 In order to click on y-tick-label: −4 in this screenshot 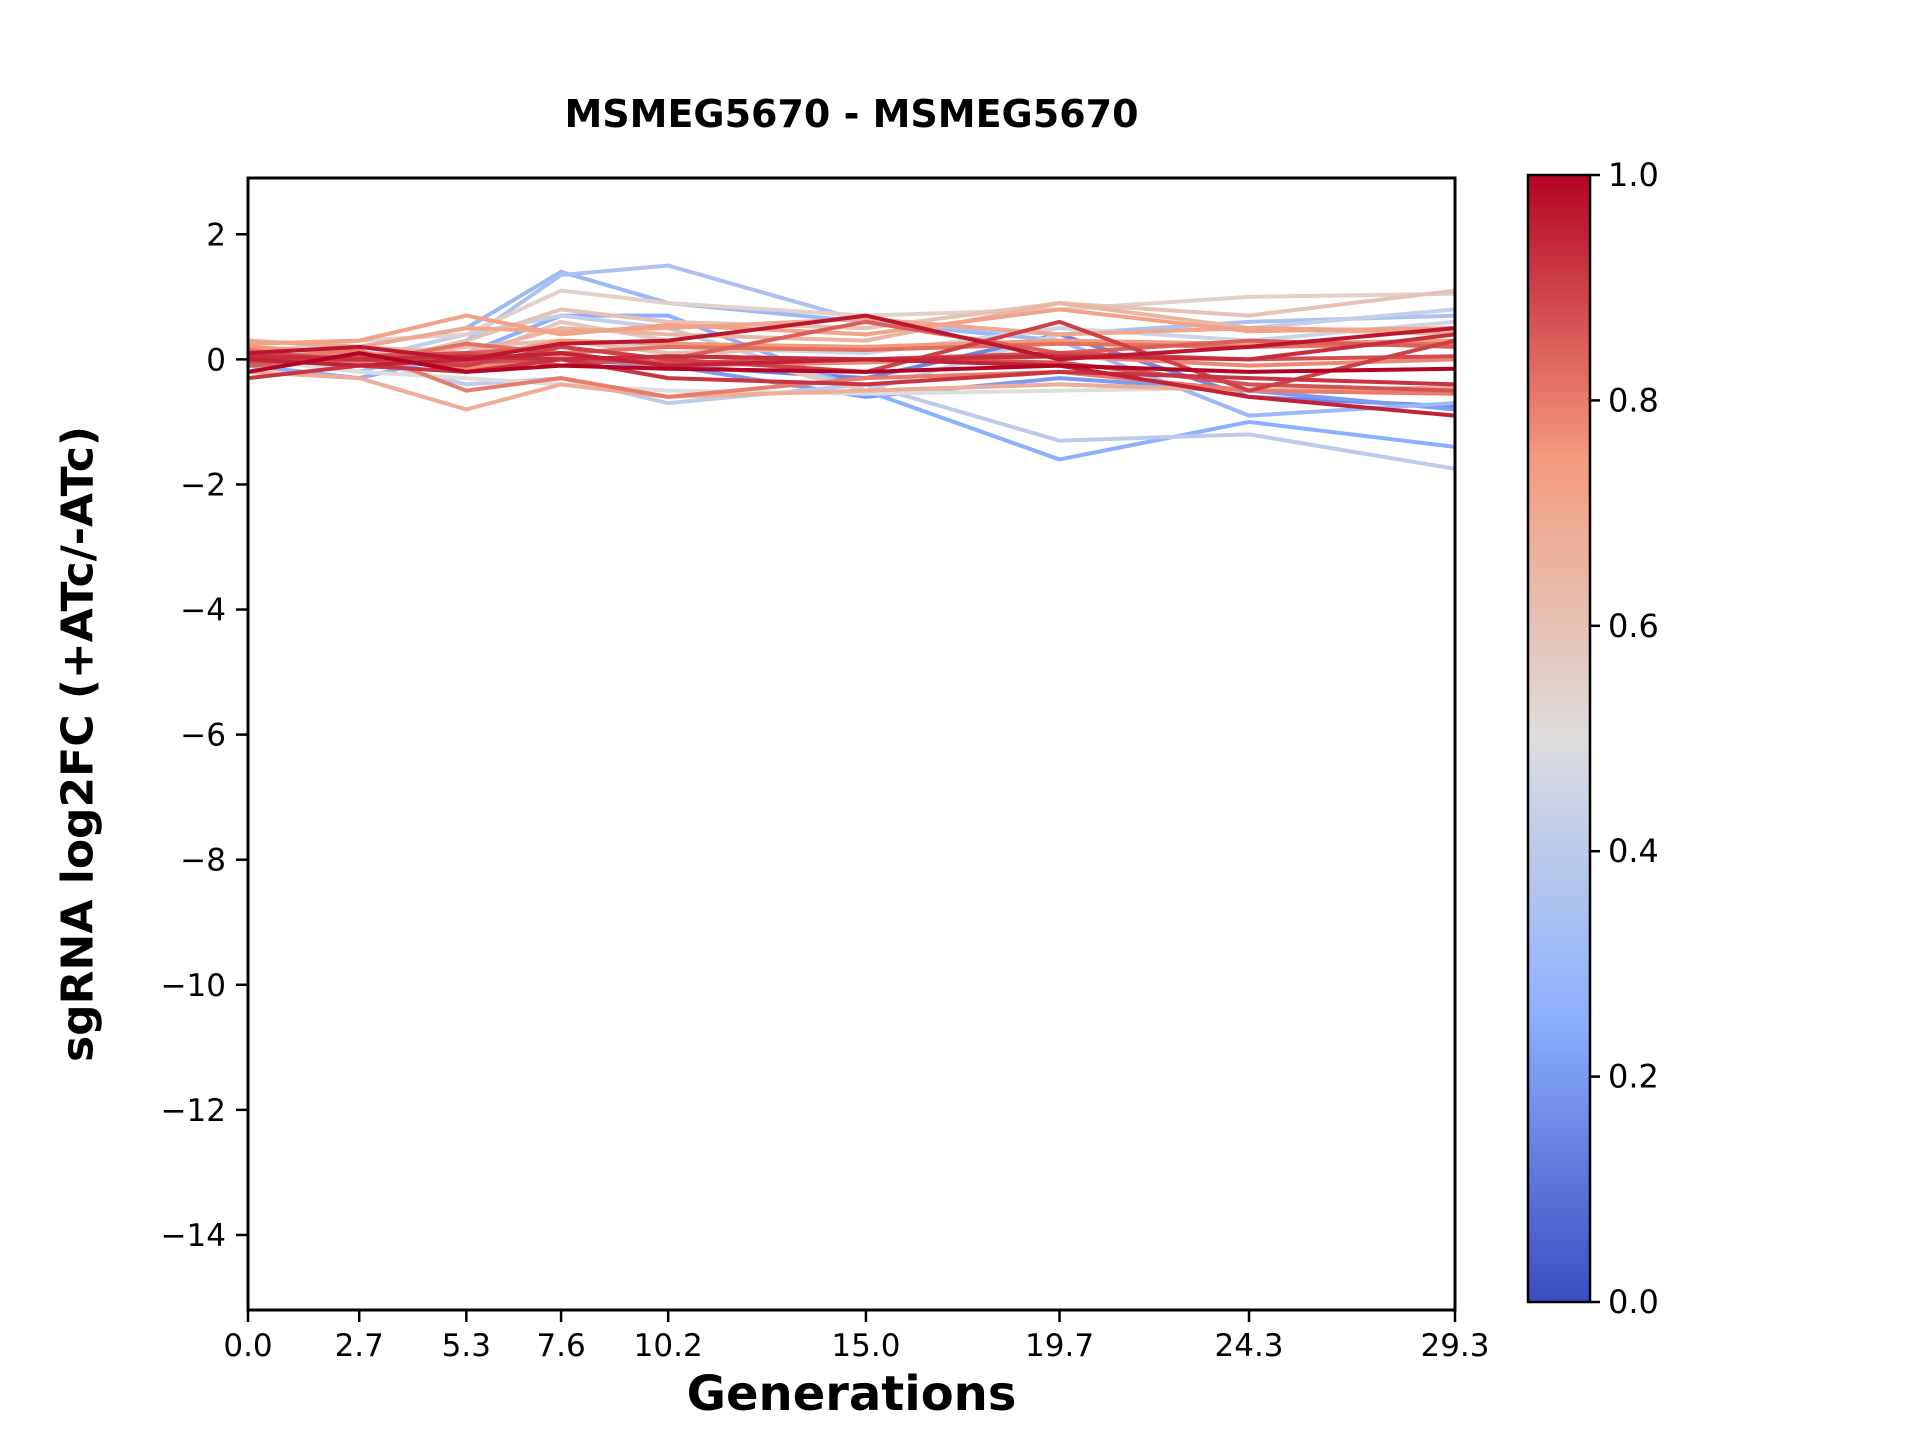, I will do `click(203, 611)`.